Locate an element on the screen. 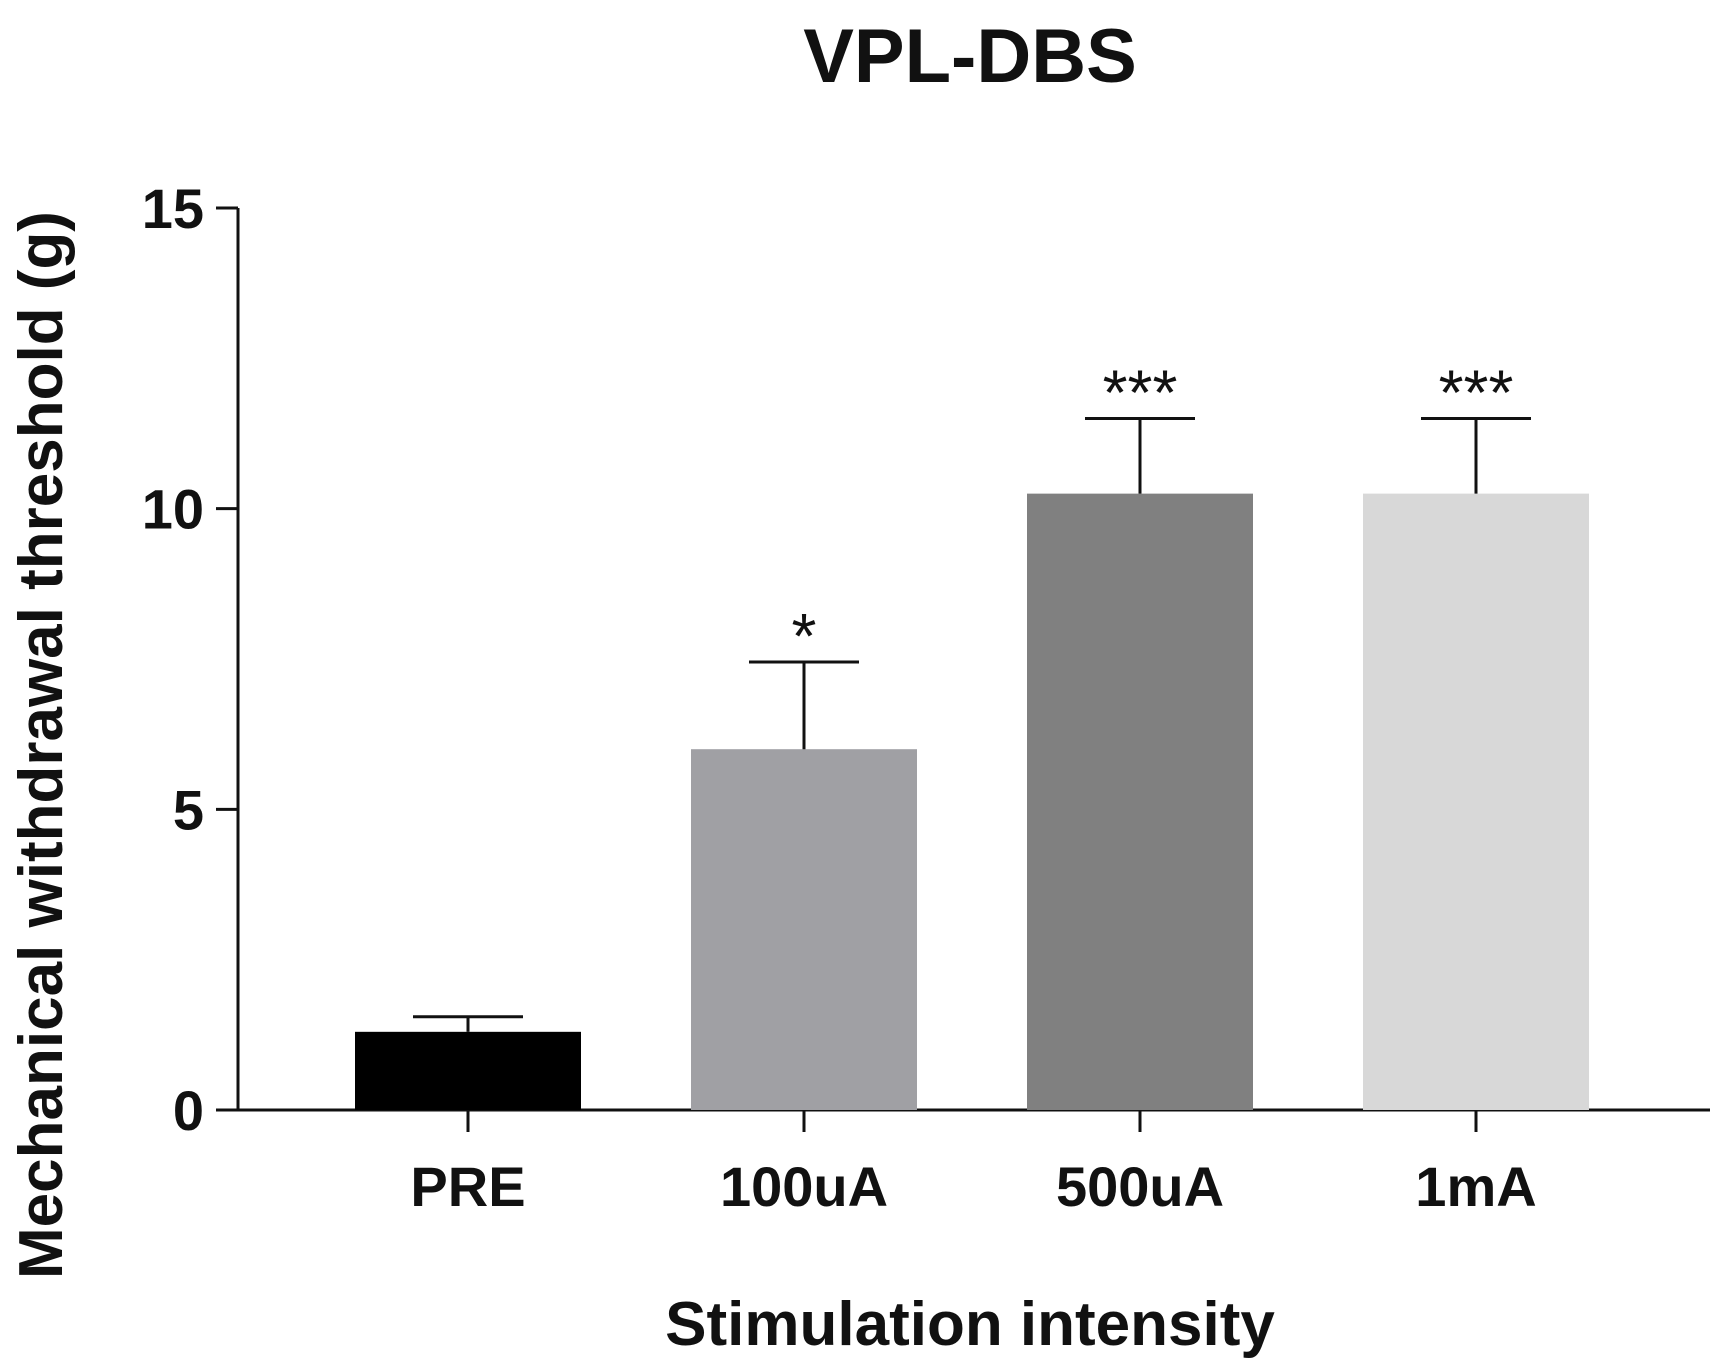  bar-100ua is located at coordinates (804, 929).